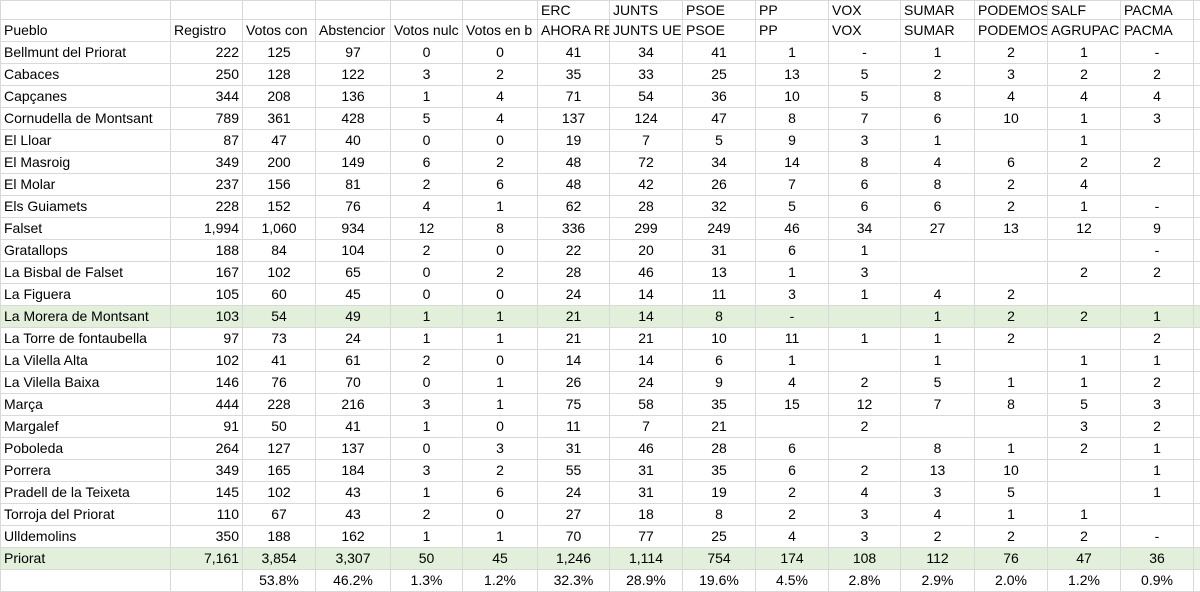 The height and width of the screenshot is (592, 1200). What do you see at coordinates (938, 581) in the screenshot?
I see `cell: 2.9%` at bounding box center [938, 581].